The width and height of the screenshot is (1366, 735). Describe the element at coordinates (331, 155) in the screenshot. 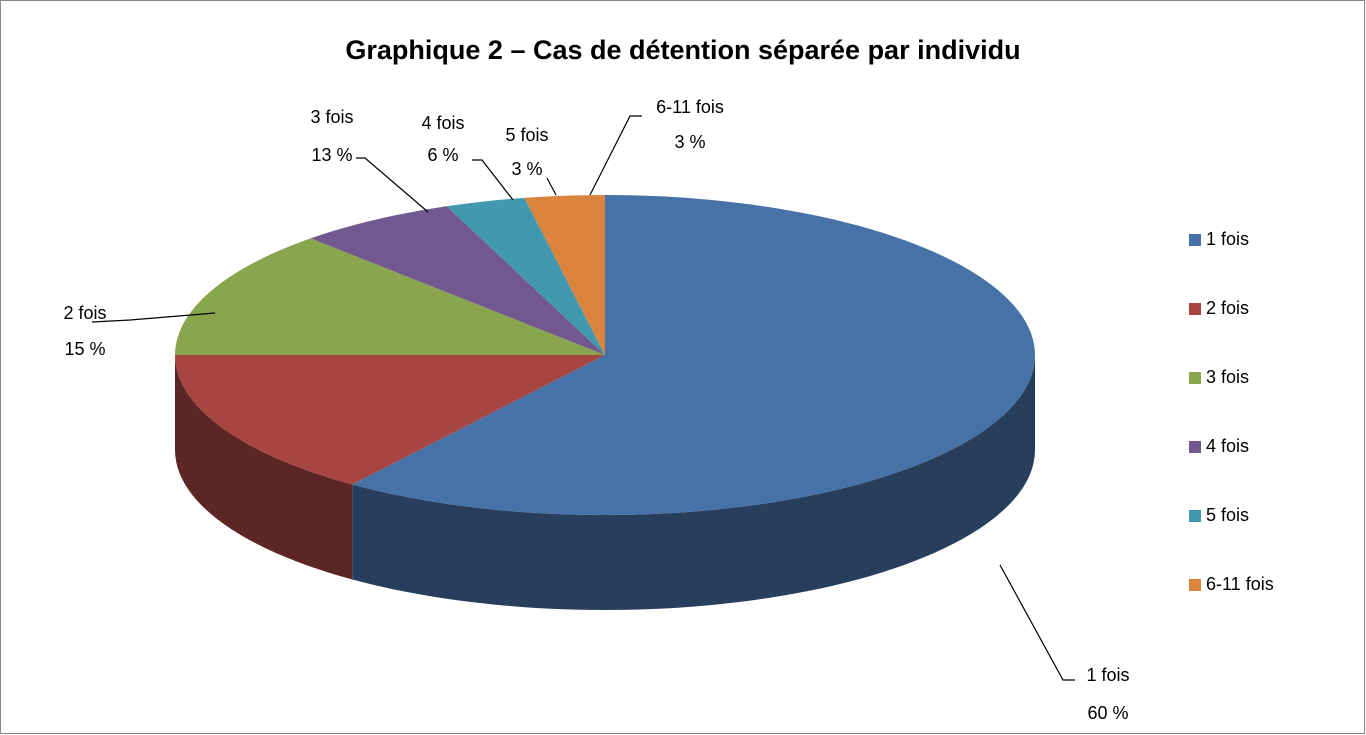

I see `data-label-value: 13 %` at that location.